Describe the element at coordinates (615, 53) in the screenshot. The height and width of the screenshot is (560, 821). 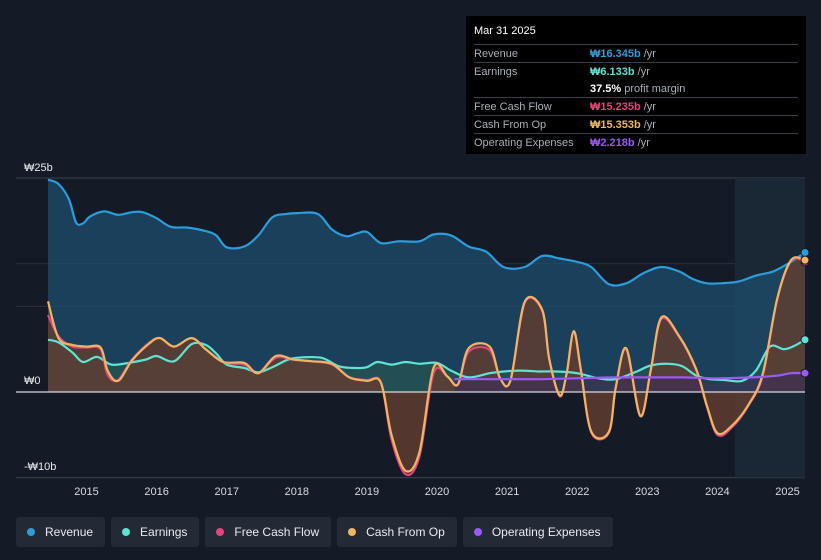
I see `tooltip-value: ₩16.345b` at that location.